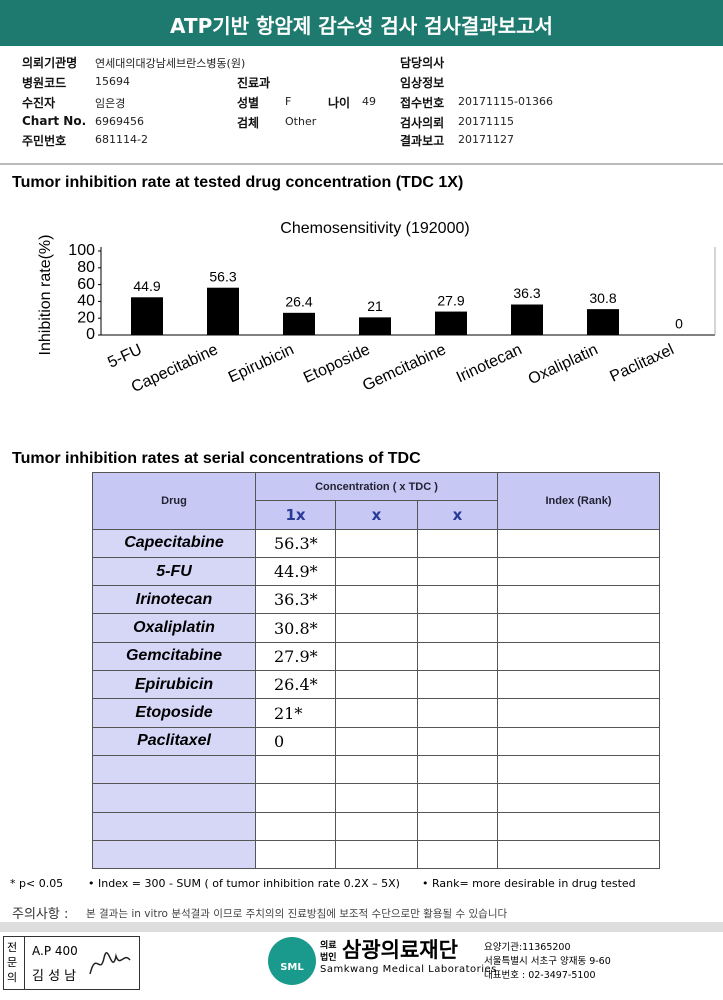 The image size is (723, 1000). I want to click on table-cell: 5-FU, so click(174, 571).